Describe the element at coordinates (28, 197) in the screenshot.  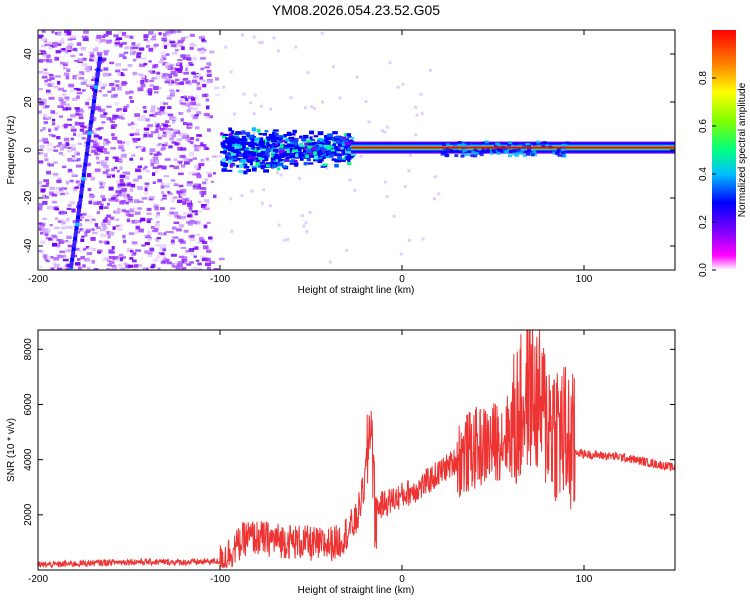
I see `spectrogram-ytick-label: -20` at that location.